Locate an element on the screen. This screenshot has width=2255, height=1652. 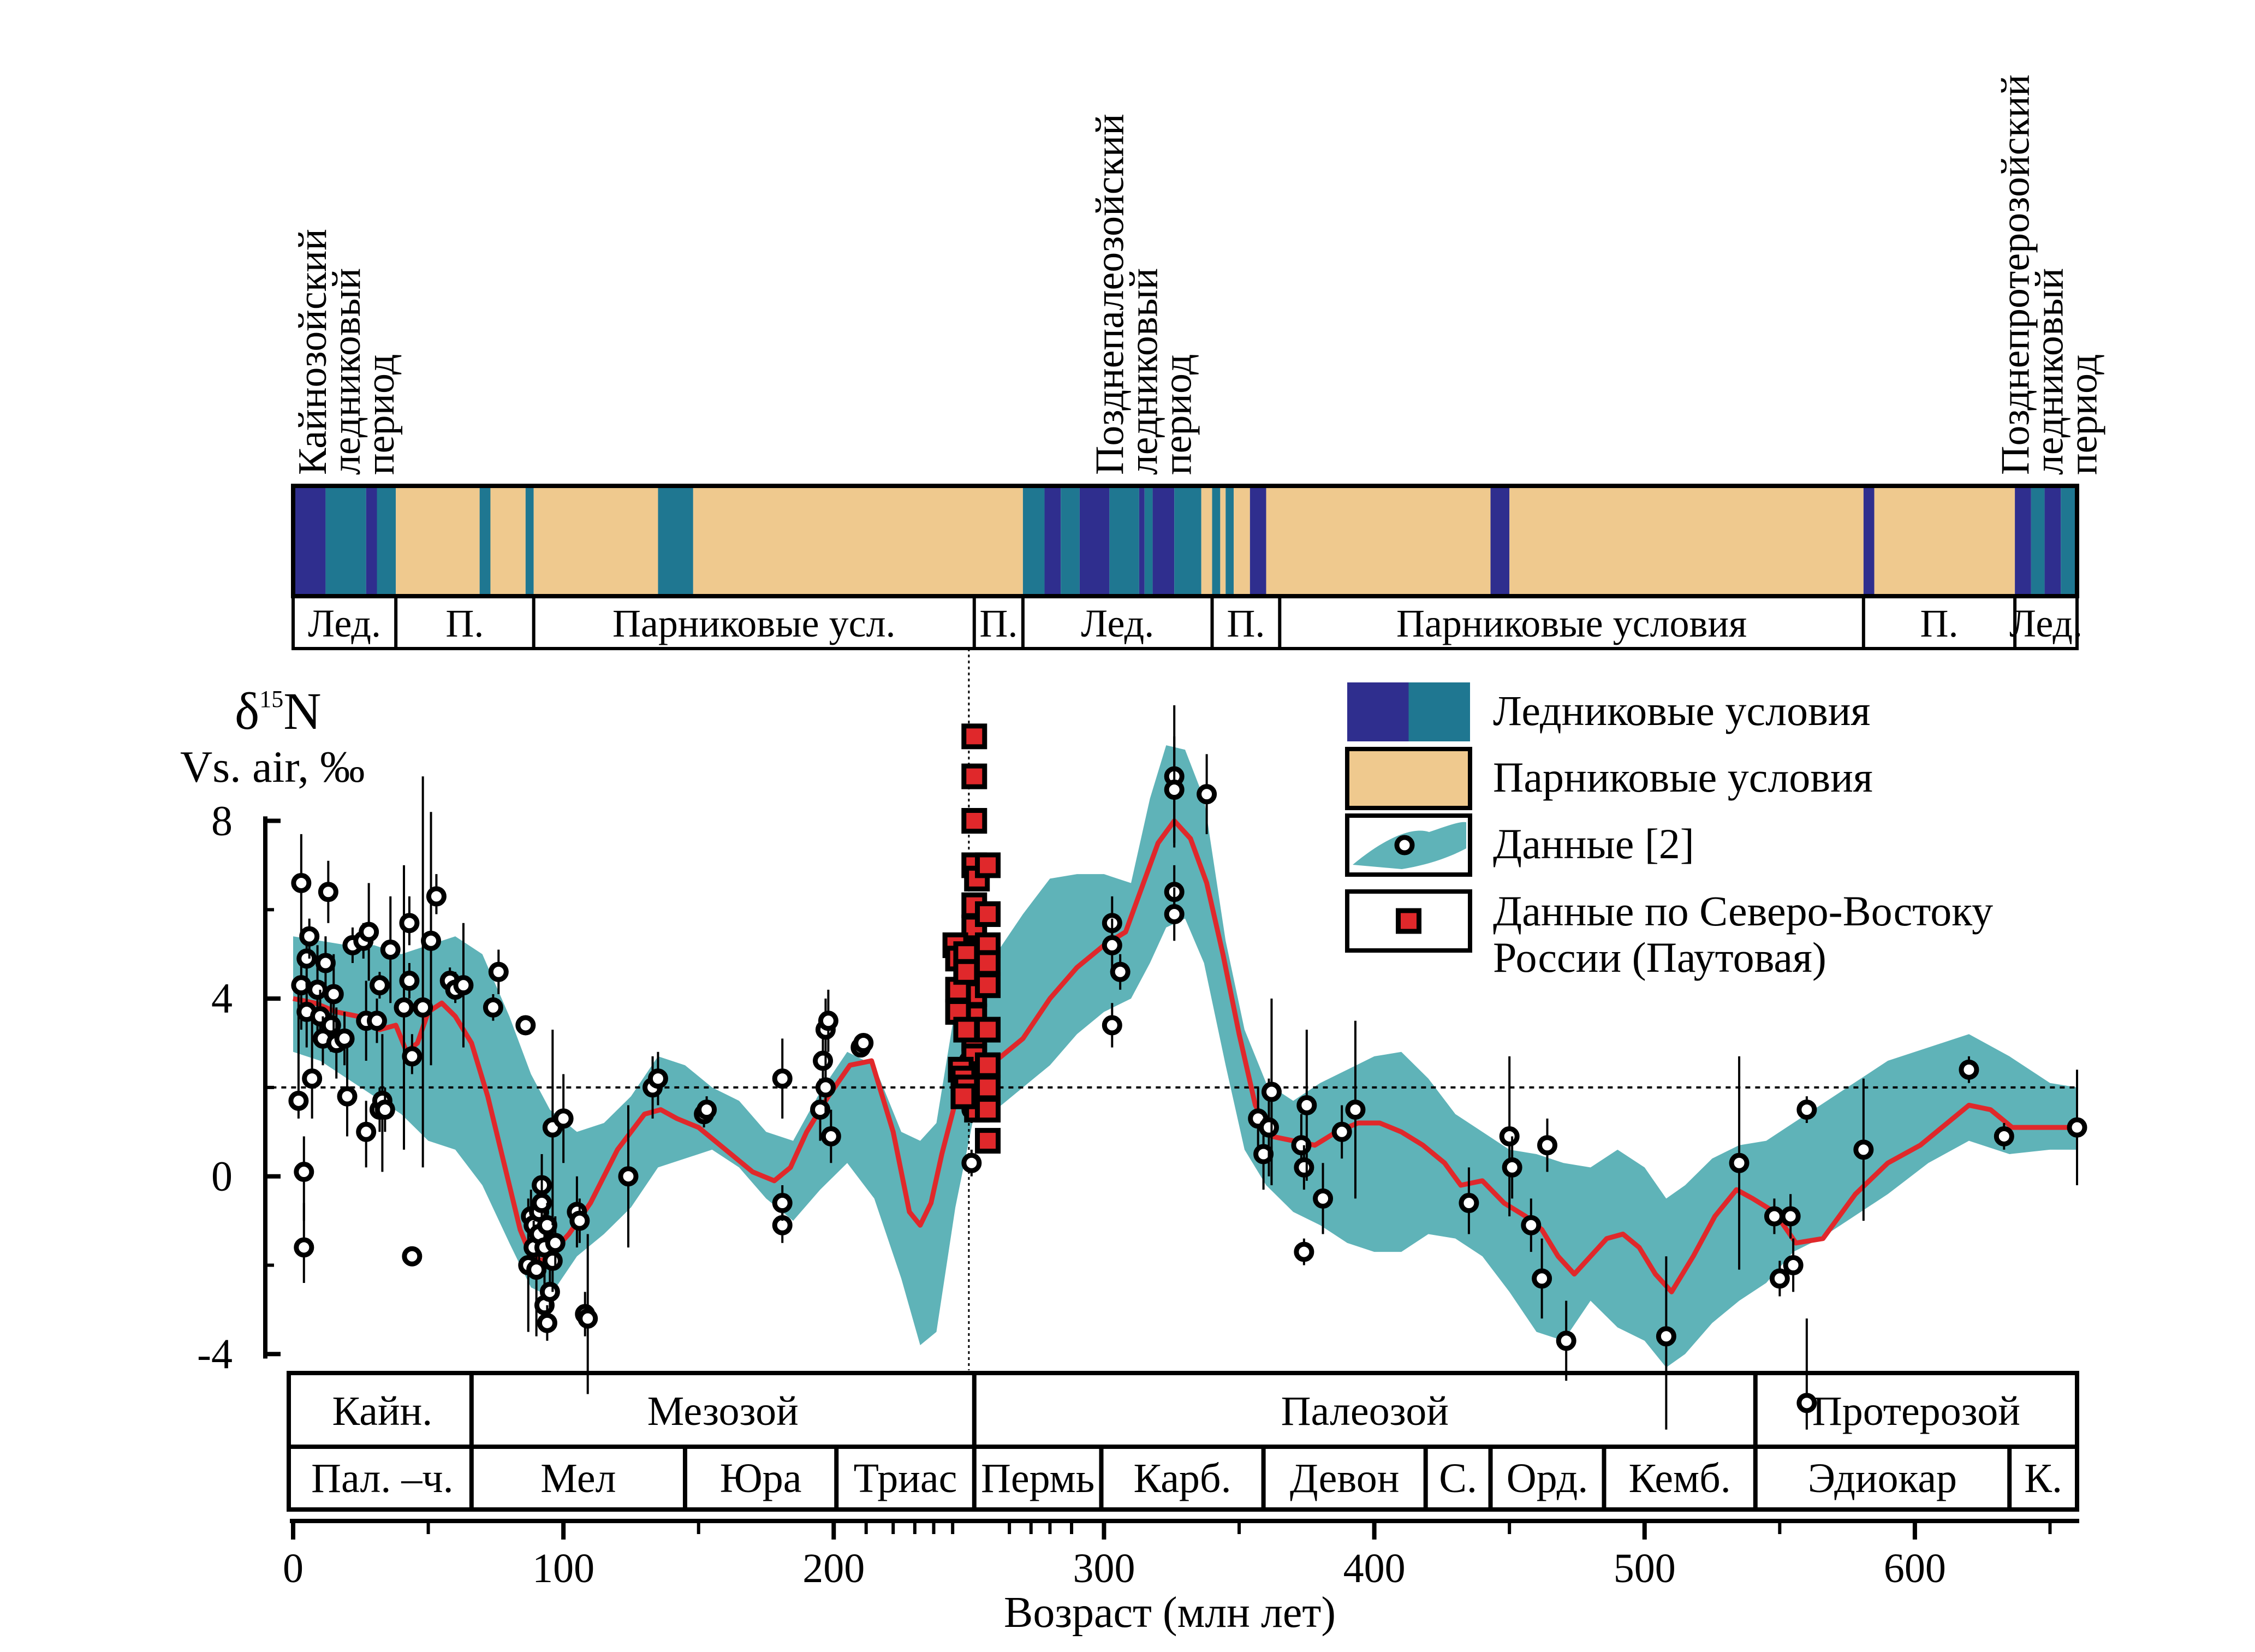
period-label: Орд. is located at coordinates (1548, 1478).